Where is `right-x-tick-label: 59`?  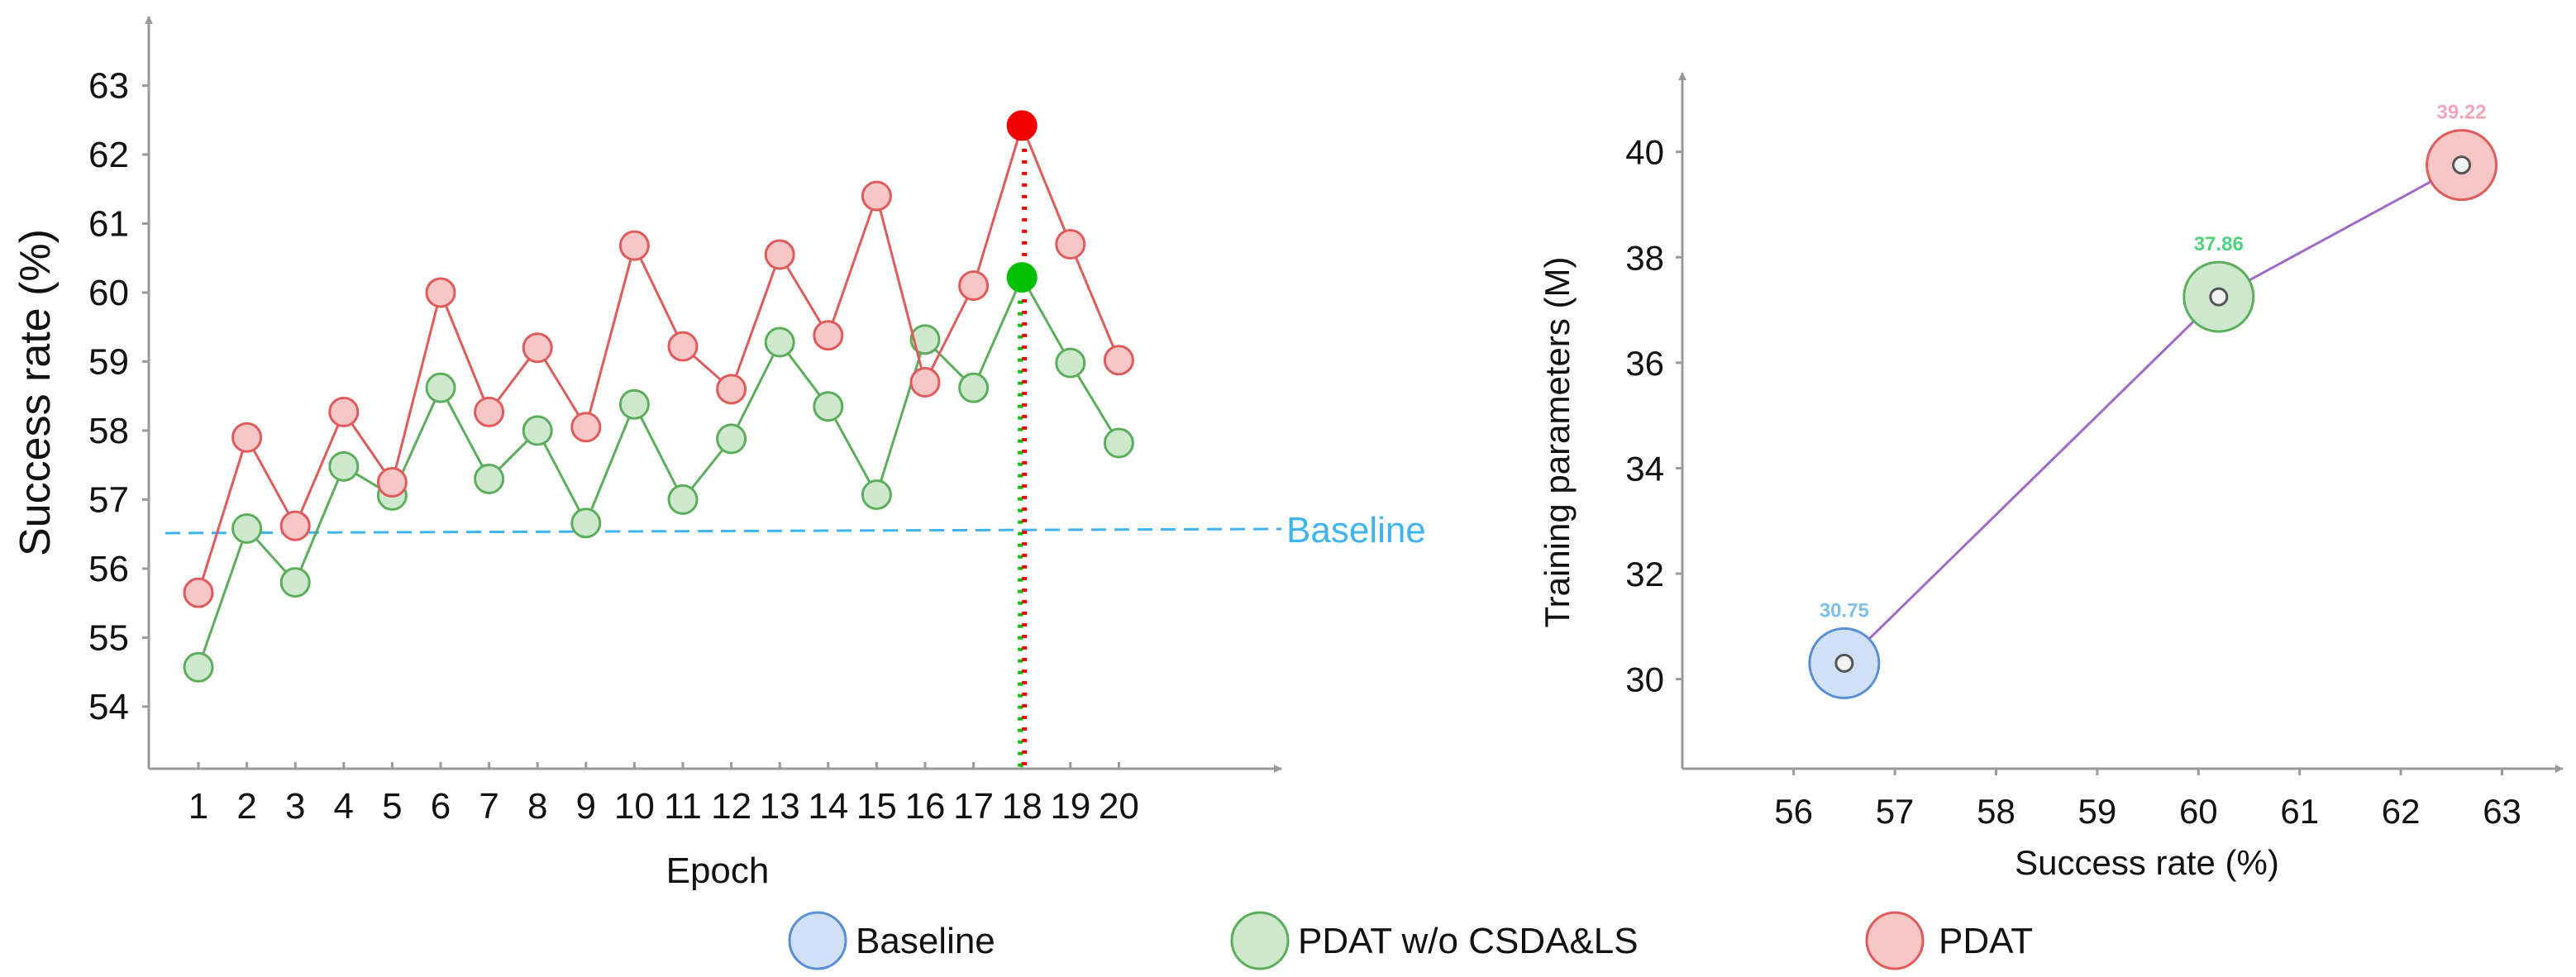
right-x-tick-label: 59 is located at coordinates (2097, 812).